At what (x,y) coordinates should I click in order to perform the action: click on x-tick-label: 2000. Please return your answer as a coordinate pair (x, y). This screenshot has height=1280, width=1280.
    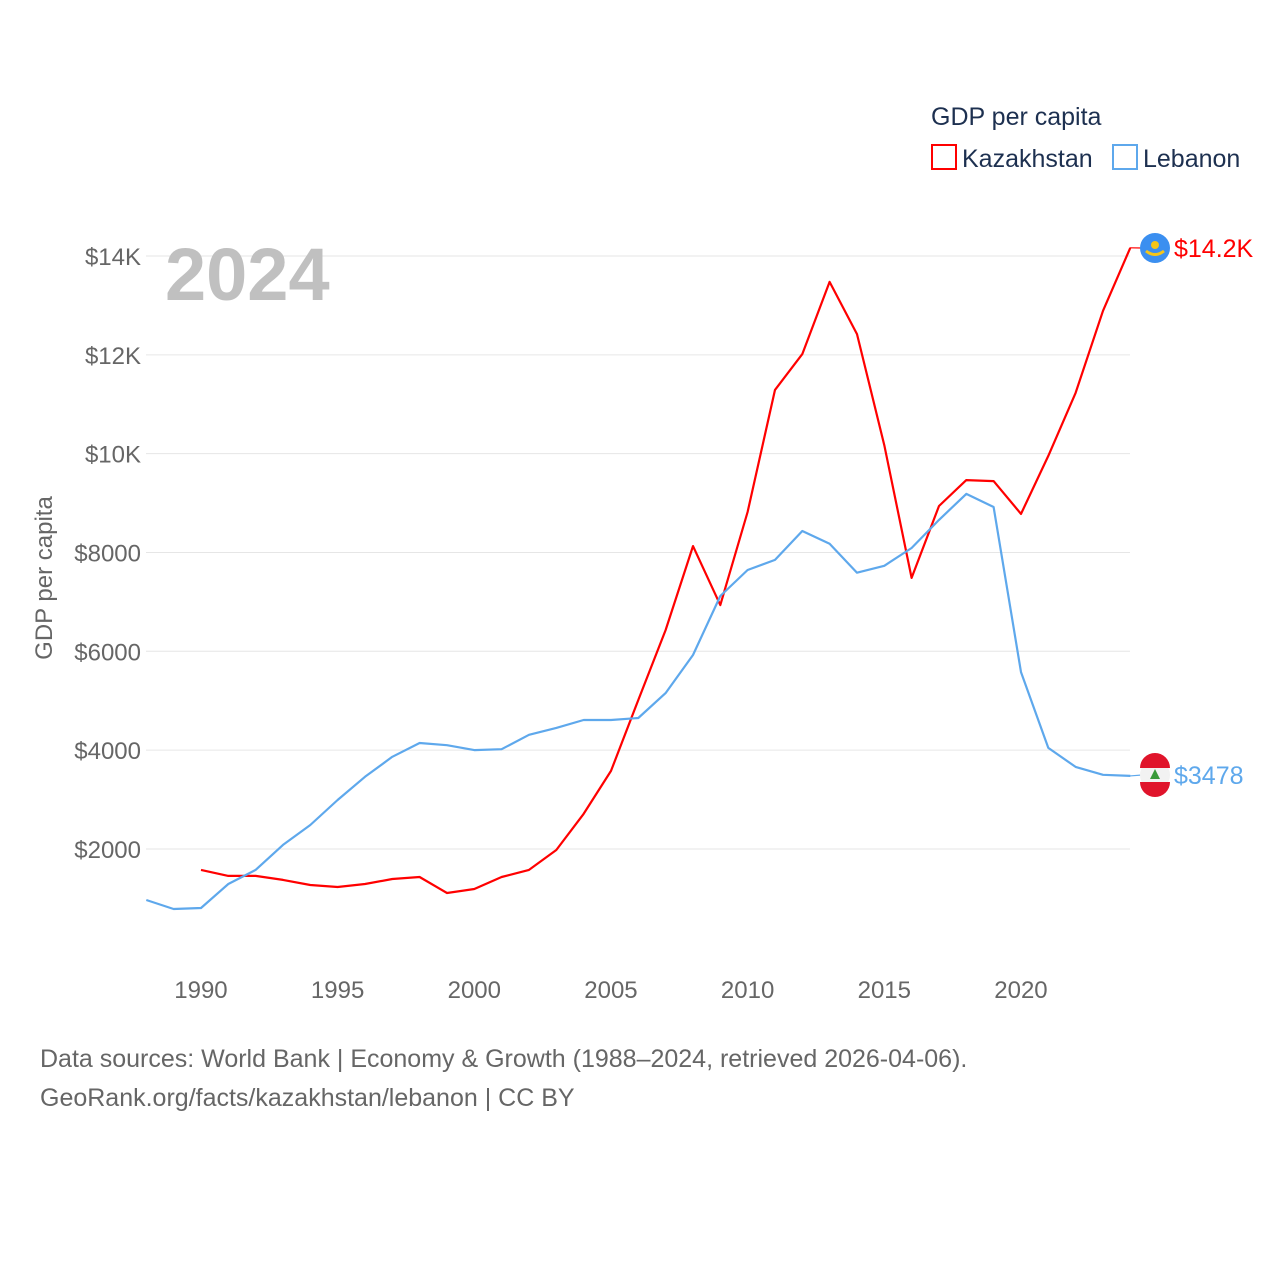
    Looking at the image, I should click on (474, 990).